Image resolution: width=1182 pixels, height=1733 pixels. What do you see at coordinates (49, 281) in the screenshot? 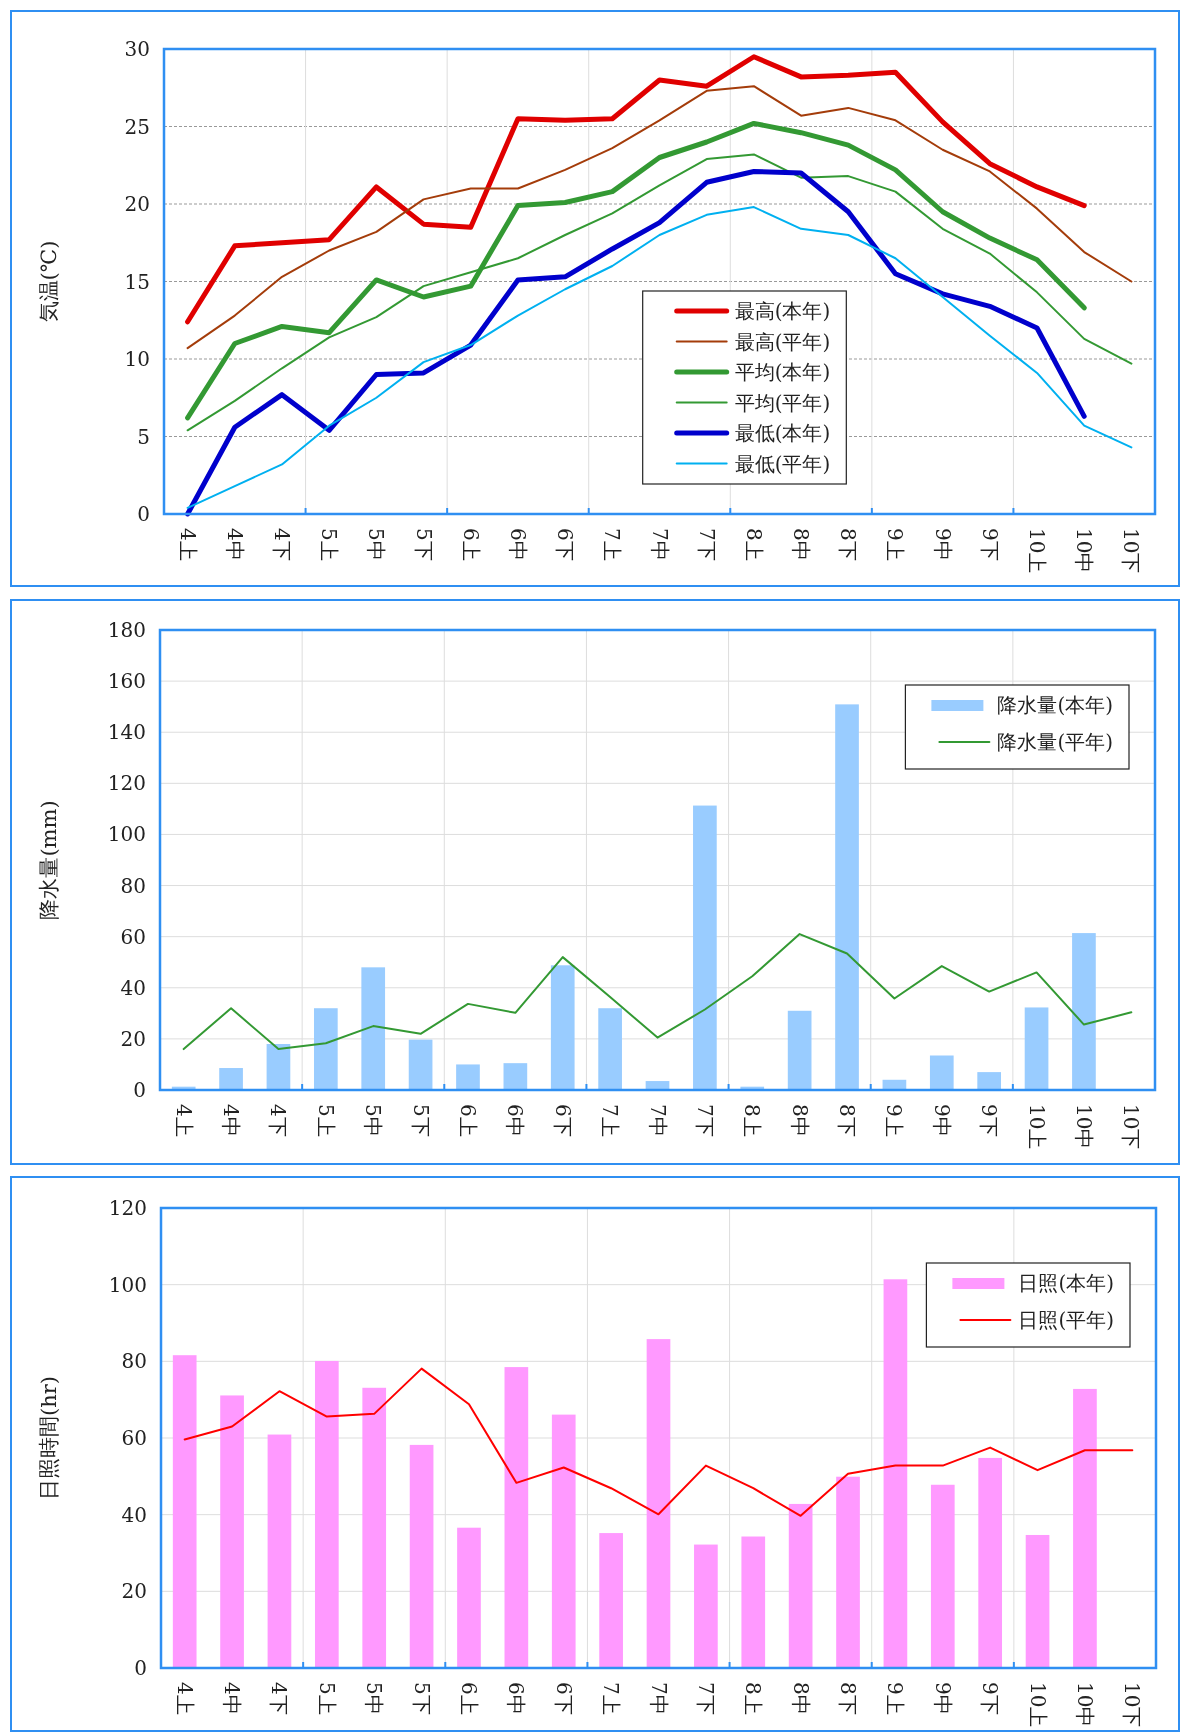
I see `y-axis-title: 気温(℃)` at bounding box center [49, 281].